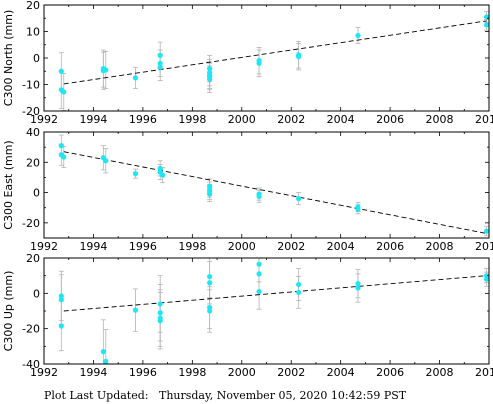 The image size is (493, 404). Describe the element at coordinates (8, 311) in the screenshot. I see `y-axis-label: C300 Up (mm)` at that location.